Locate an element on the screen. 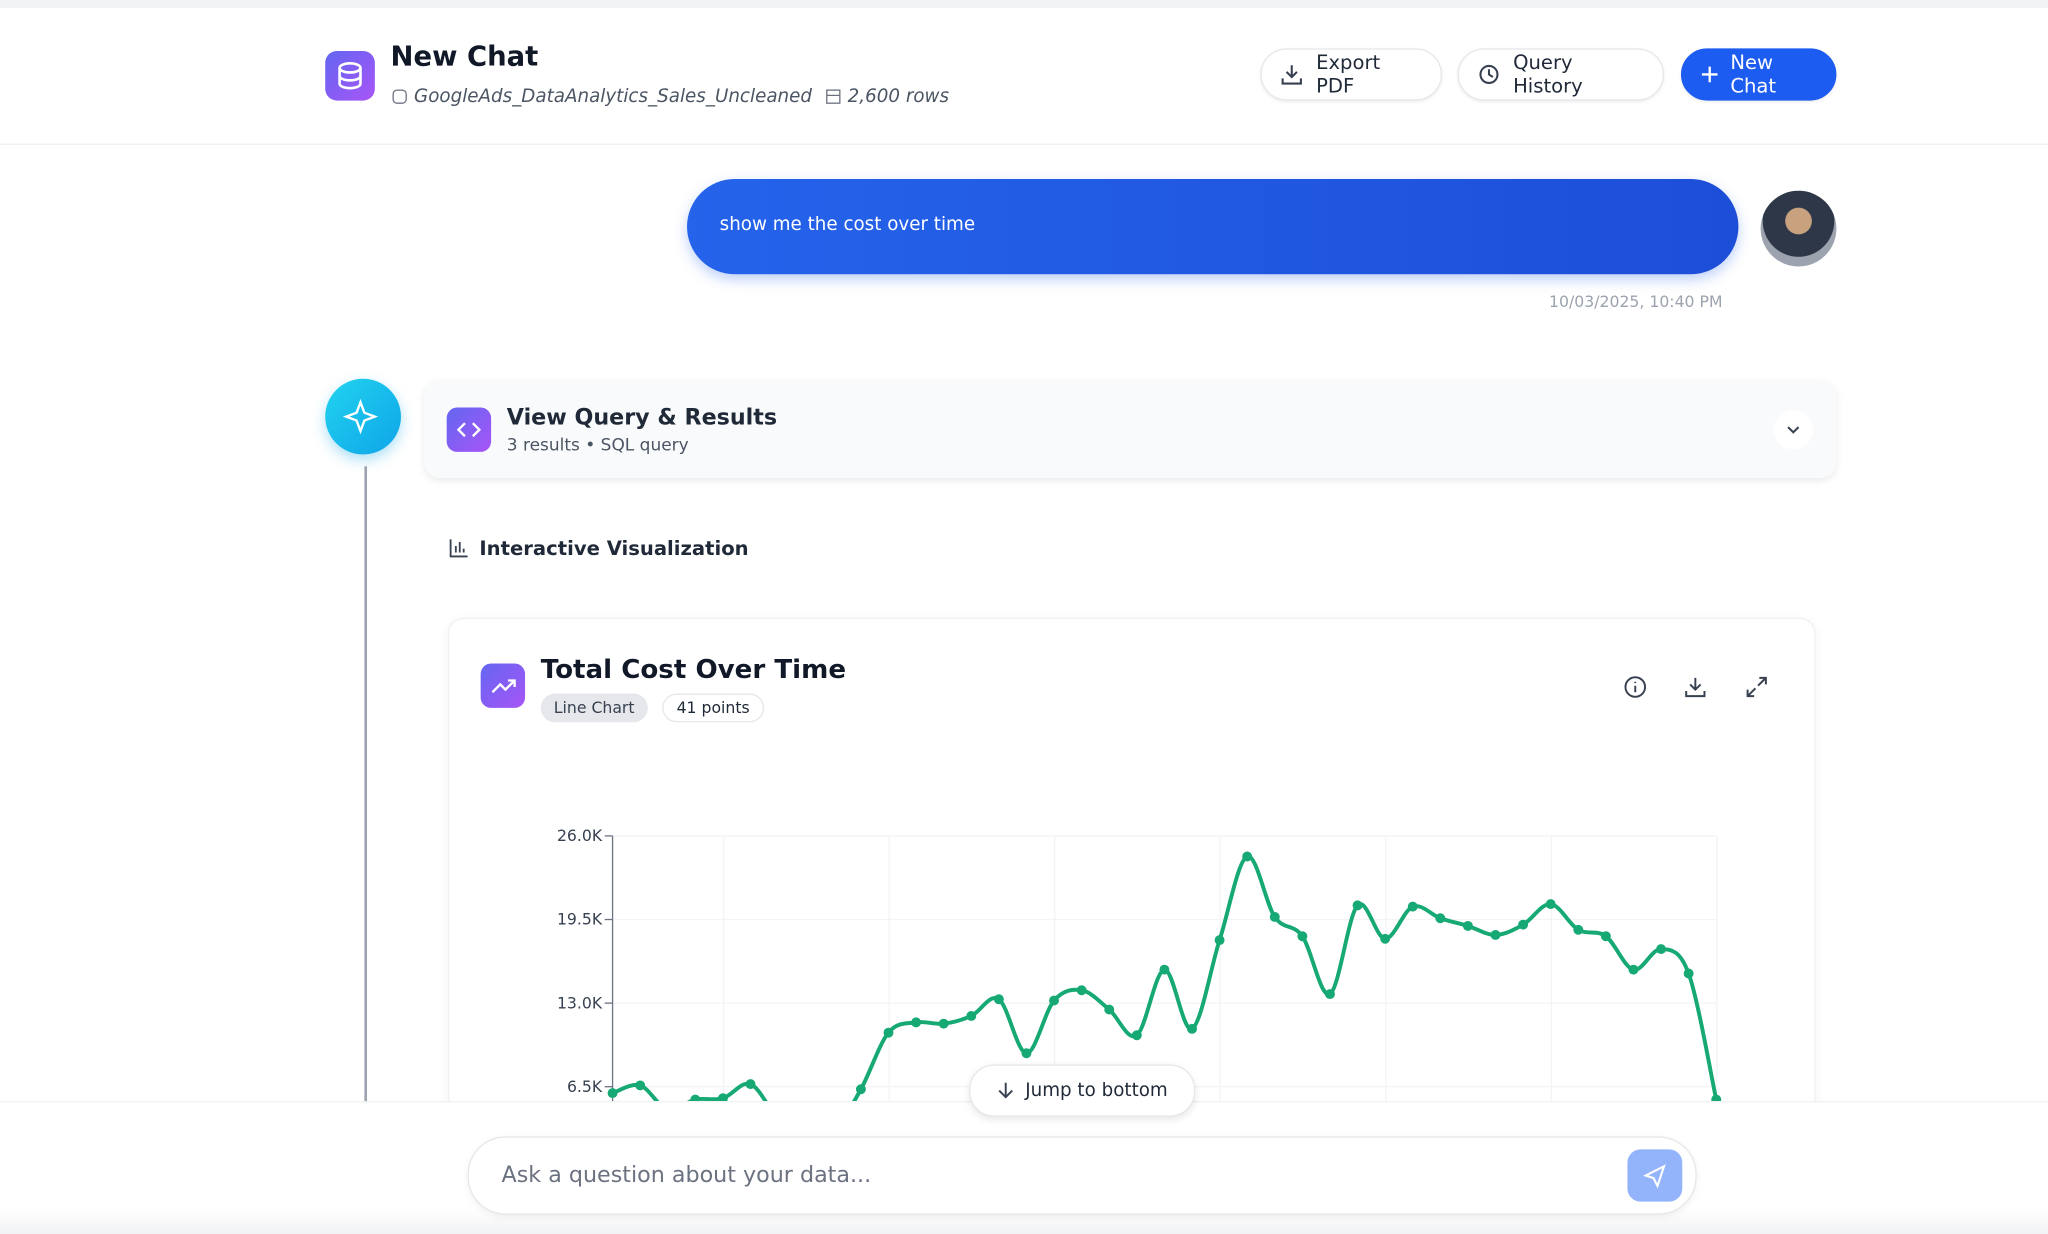 The height and width of the screenshot is (1234, 2048). db-small-icon is located at coordinates (399, 96).